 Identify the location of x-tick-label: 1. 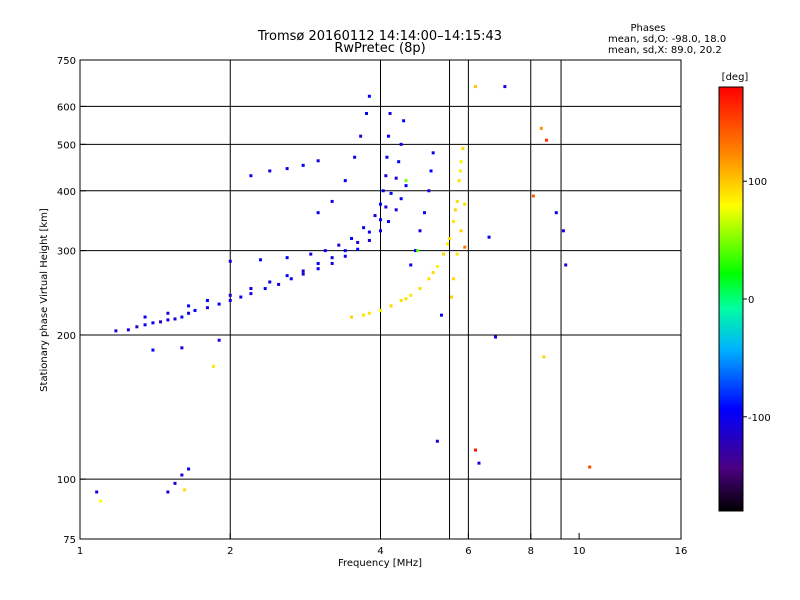
(80, 551).